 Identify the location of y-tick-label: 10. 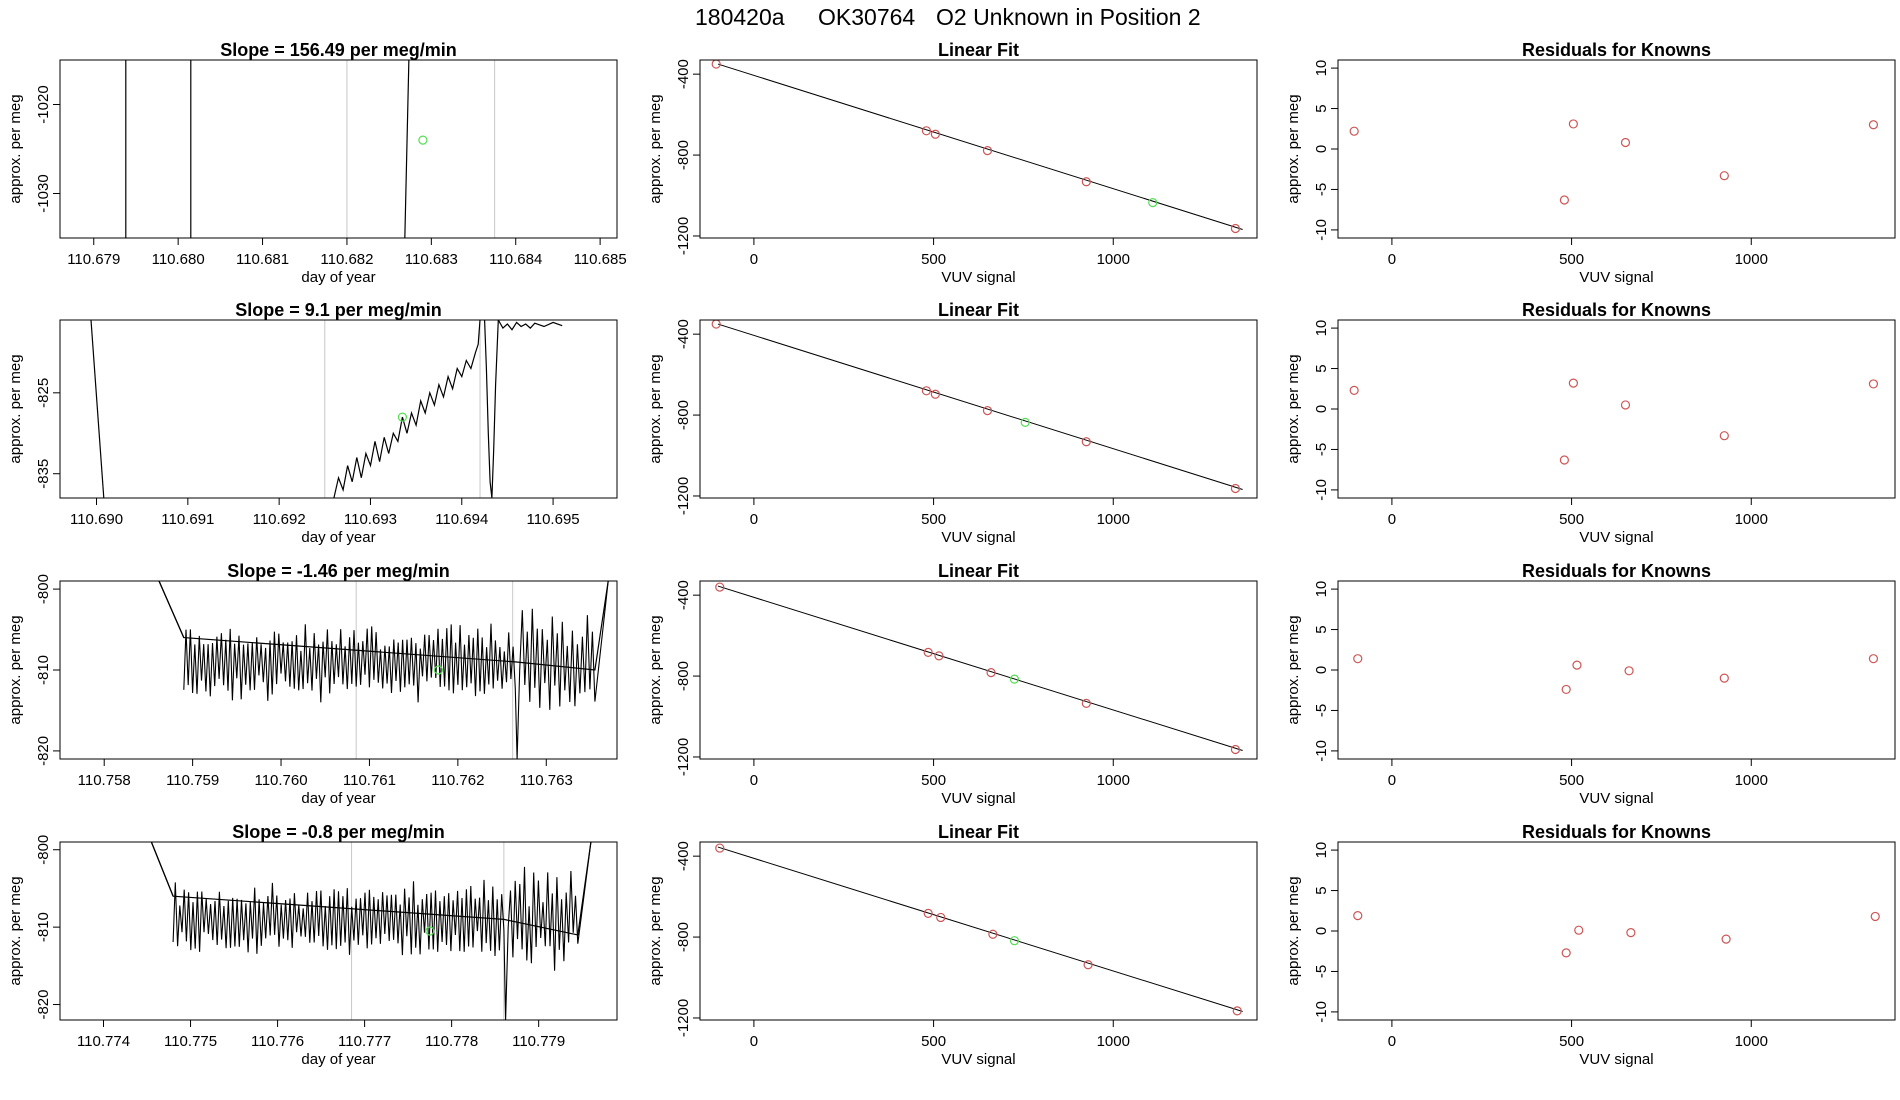
(1321, 328).